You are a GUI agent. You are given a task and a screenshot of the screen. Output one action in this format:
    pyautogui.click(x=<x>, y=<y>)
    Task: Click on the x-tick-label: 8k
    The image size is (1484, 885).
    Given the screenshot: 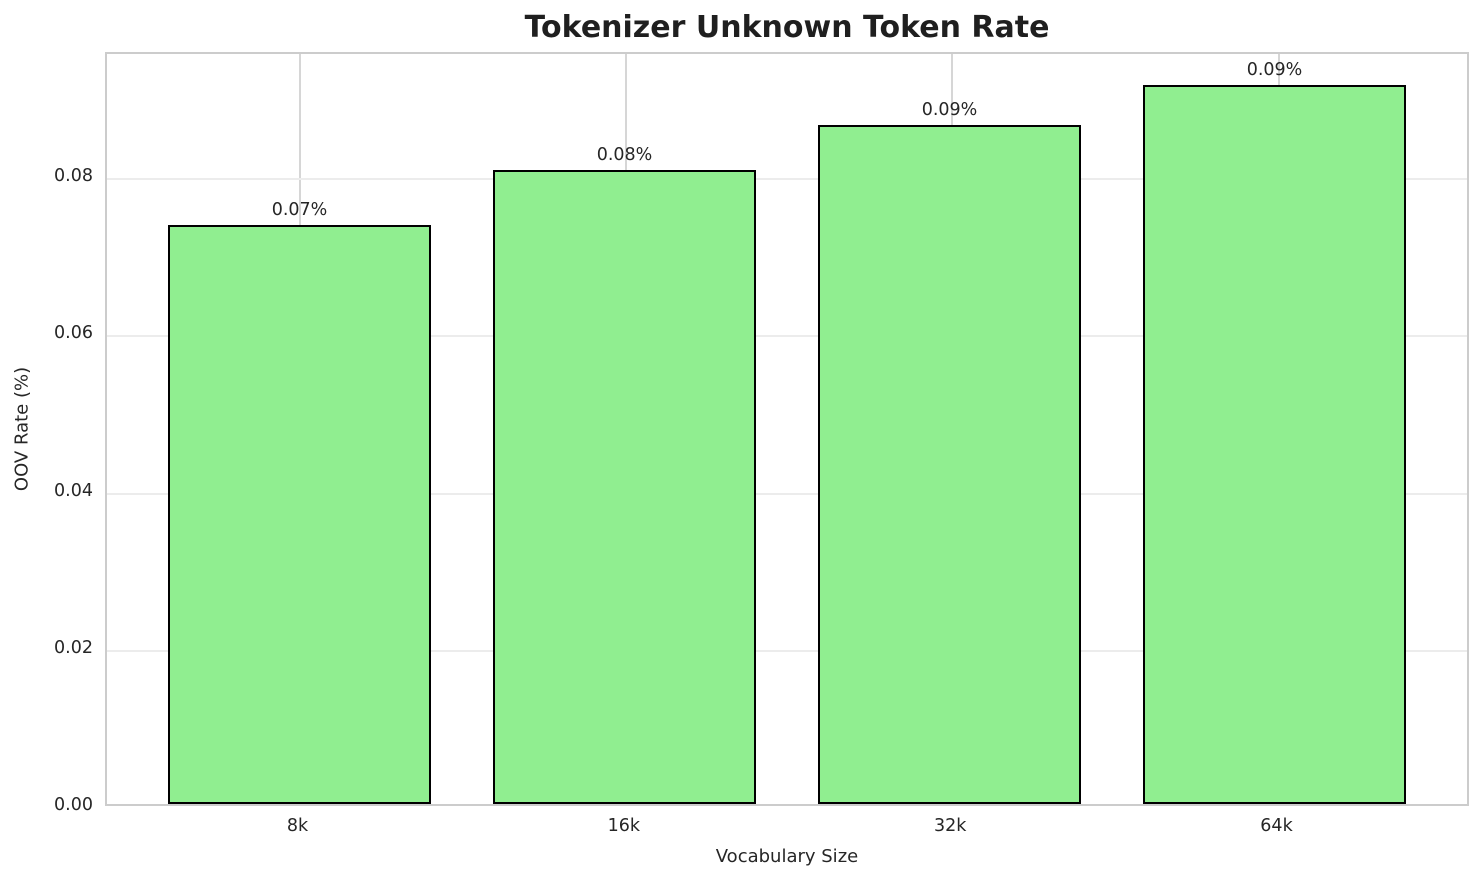 What is the action you would take?
    pyautogui.click(x=297, y=826)
    